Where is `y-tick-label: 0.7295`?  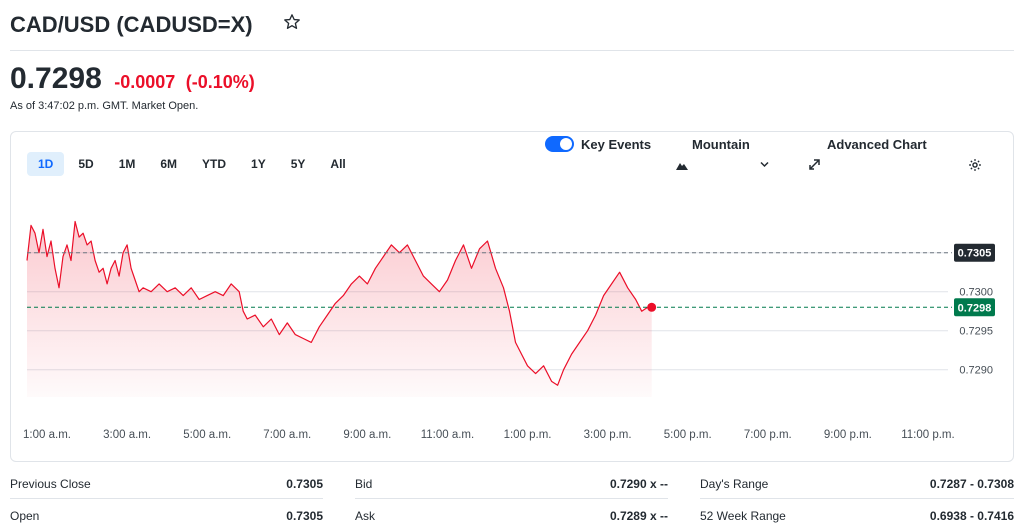
y-tick-label: 0.7295 is located at coordinates (976, 332).